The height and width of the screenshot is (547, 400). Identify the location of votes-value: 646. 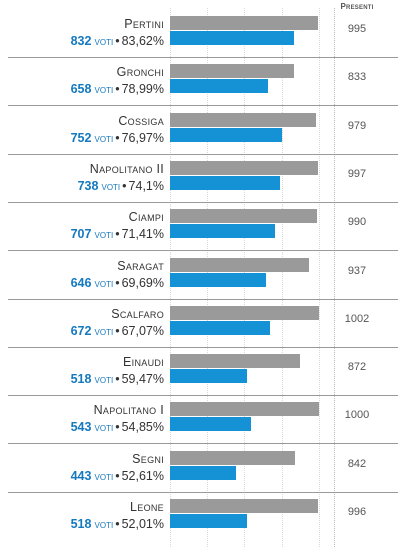
(81, 282).